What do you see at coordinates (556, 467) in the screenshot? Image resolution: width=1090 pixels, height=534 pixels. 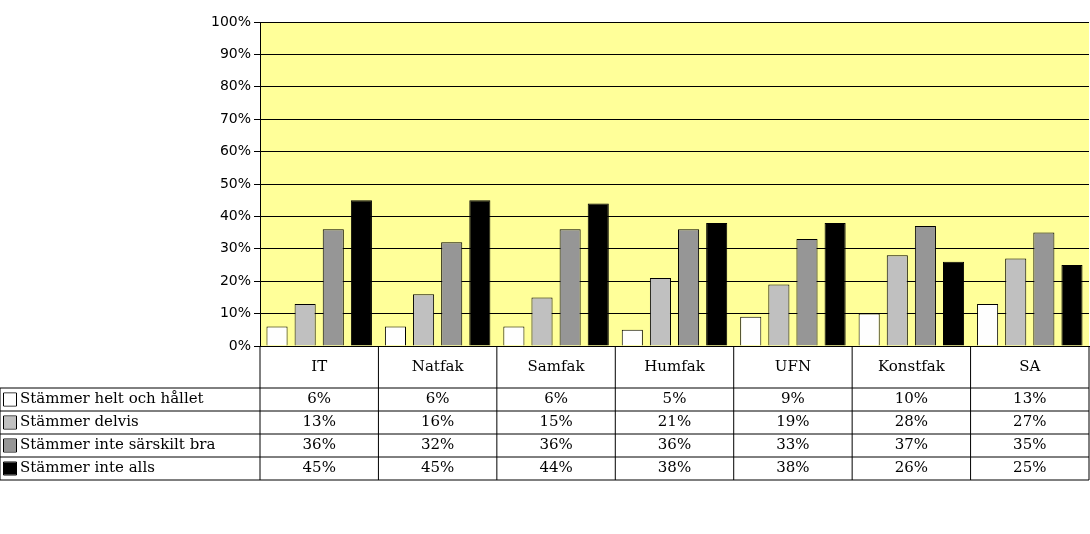 I see `data-label: 44%` at bounding box center [556, 467].